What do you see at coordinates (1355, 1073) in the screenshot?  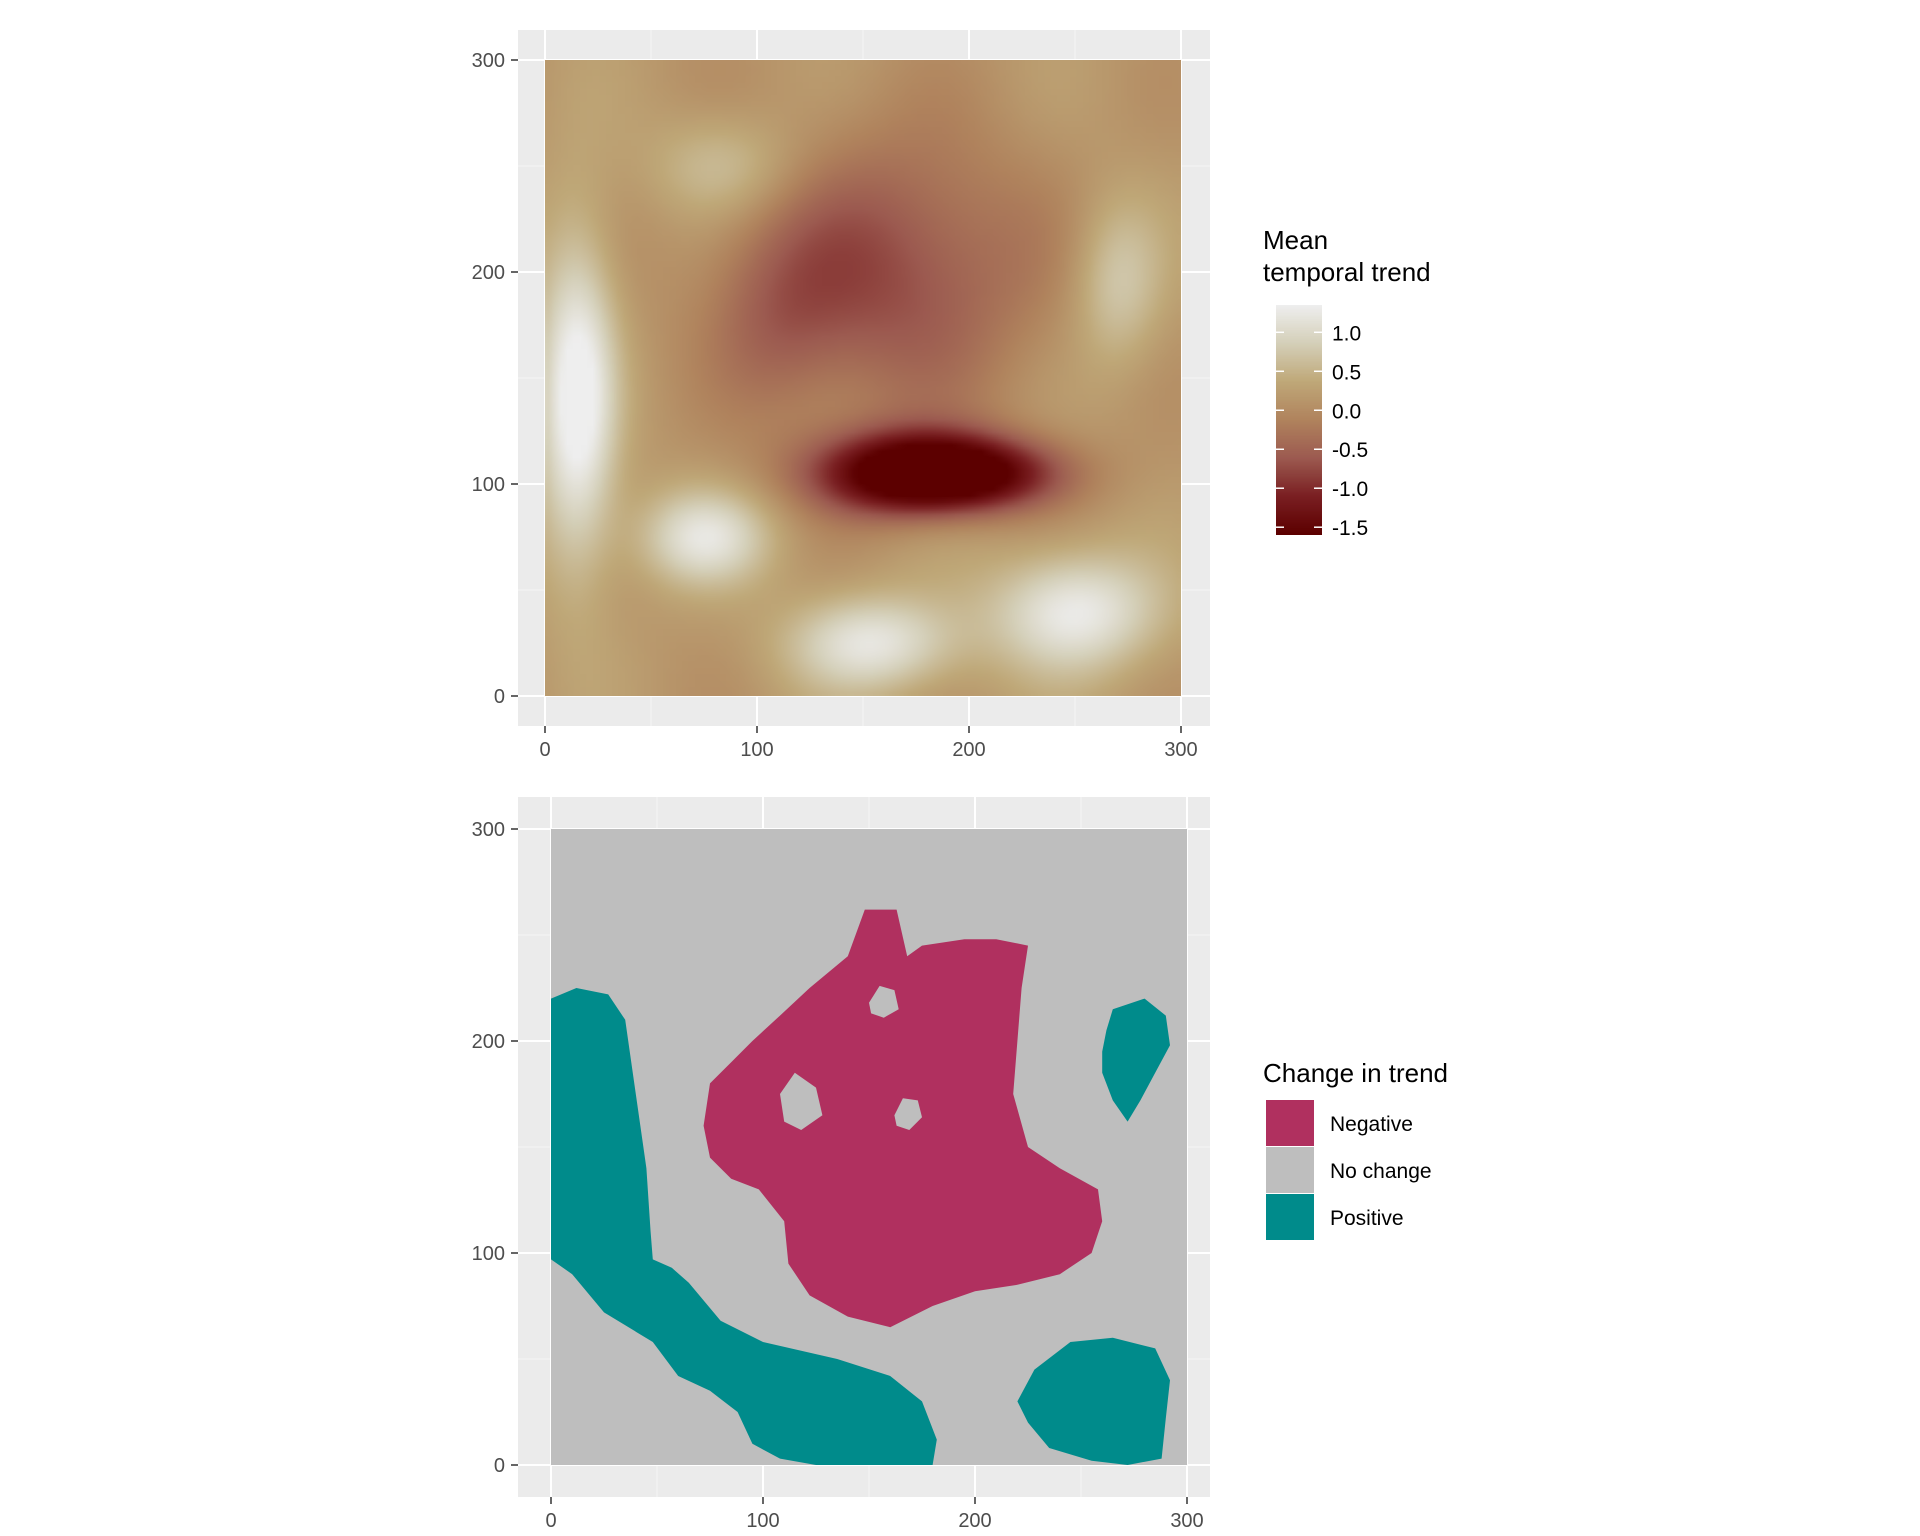 I see `change-legend-title: Change in trend` at bounding box center [1355, 1073].